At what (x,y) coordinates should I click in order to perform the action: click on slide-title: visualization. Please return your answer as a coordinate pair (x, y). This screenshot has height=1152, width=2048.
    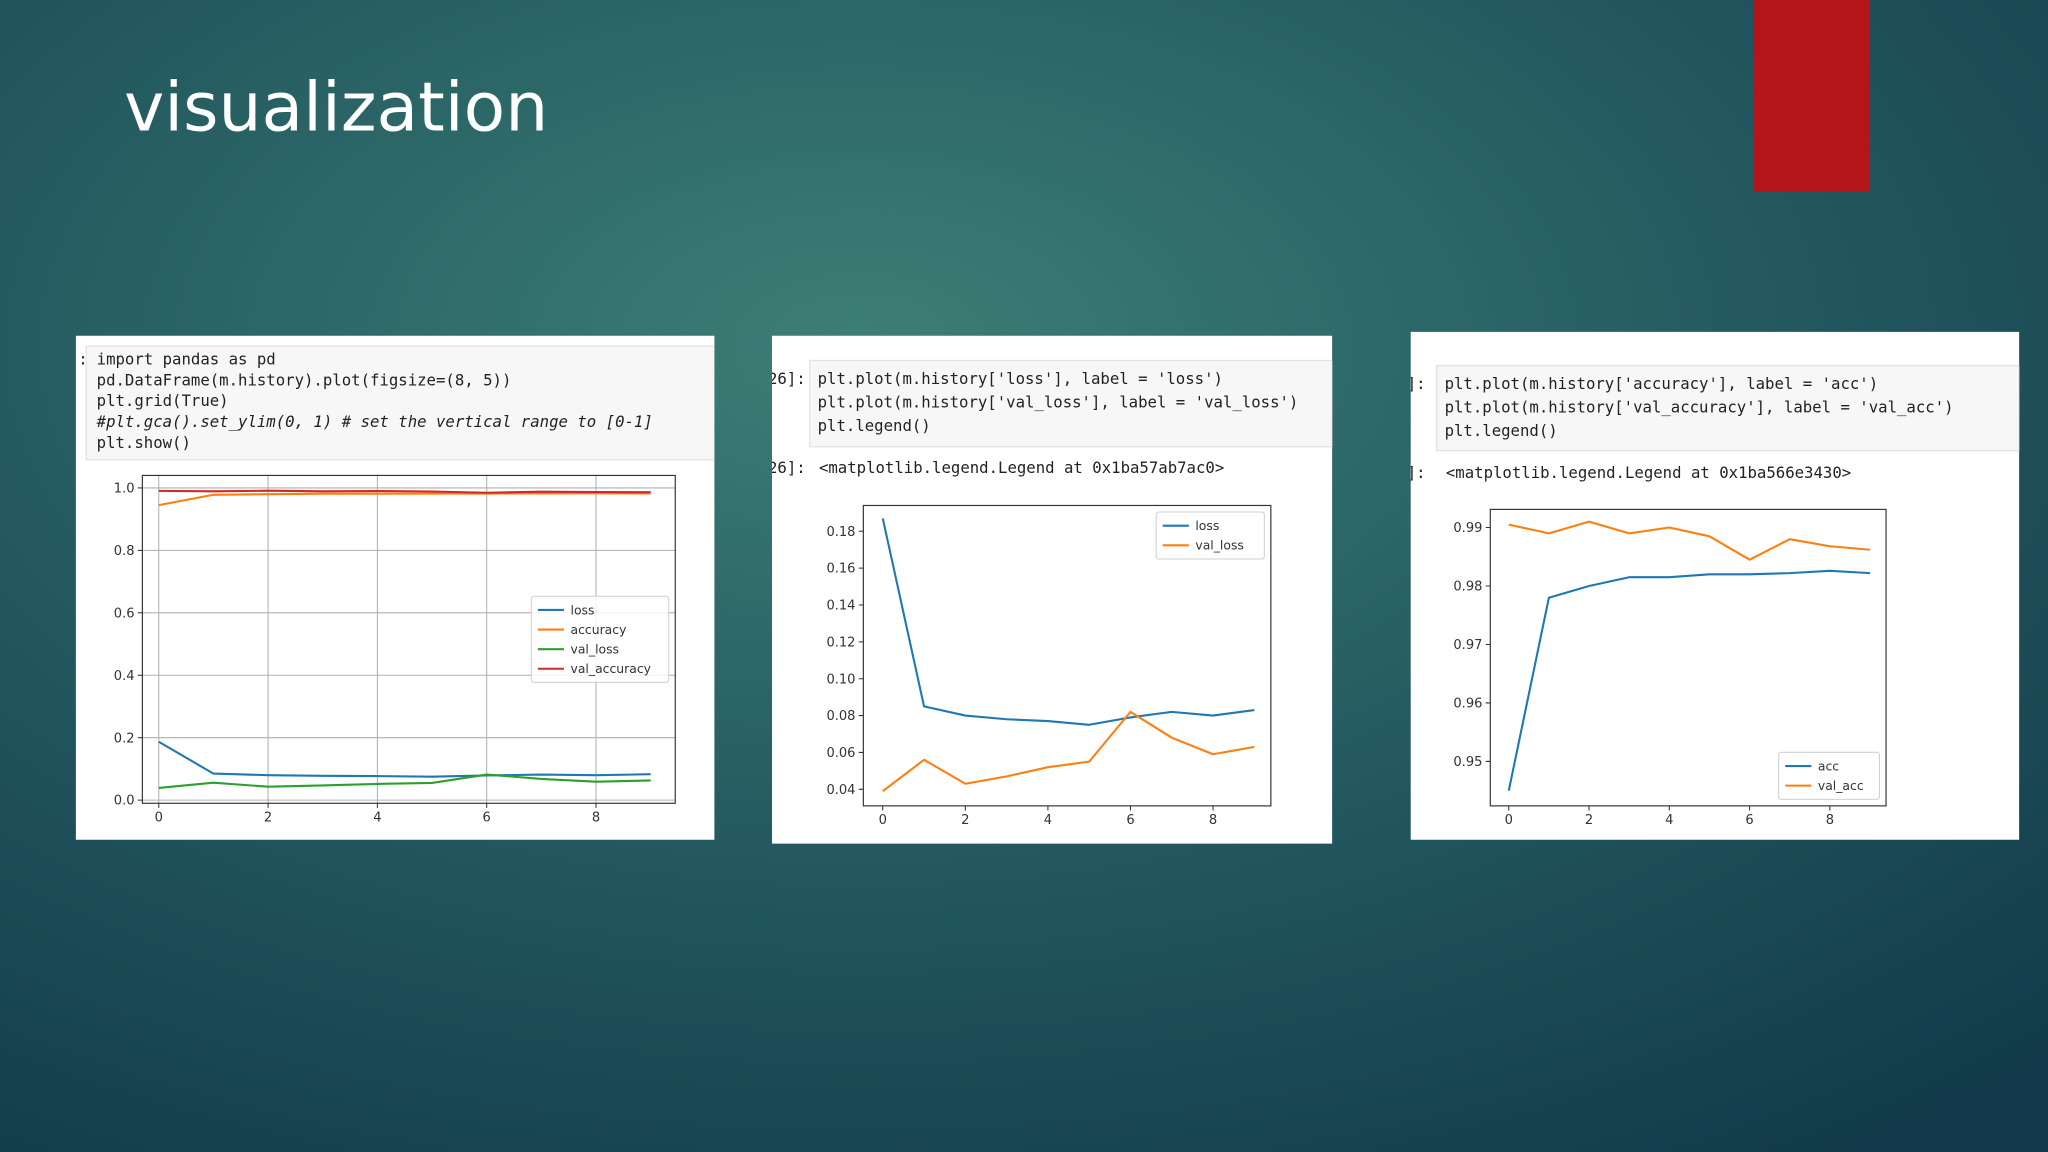
    Looking at the image, I should click on (336, 108).